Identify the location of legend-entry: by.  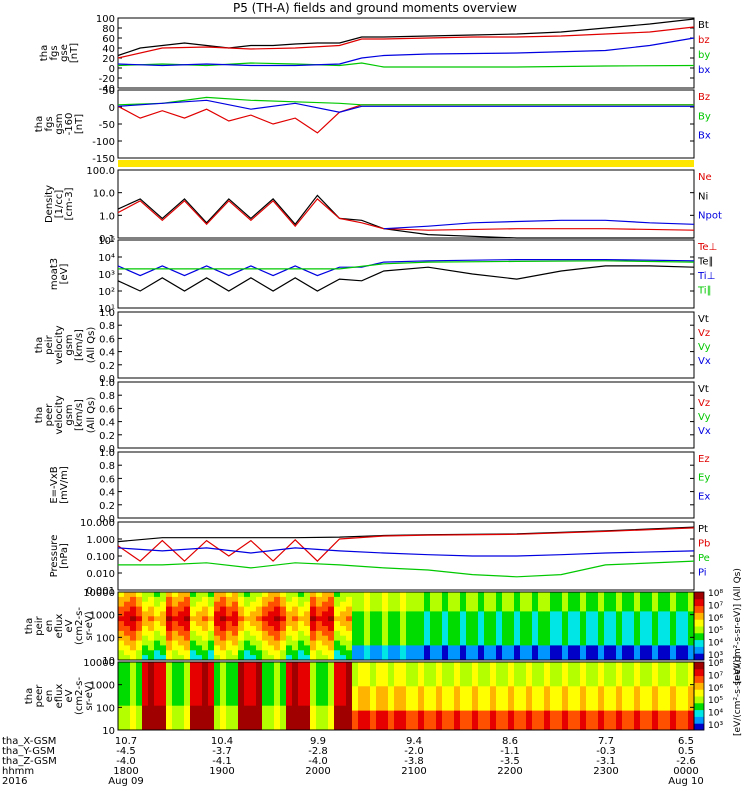
(704, 55).